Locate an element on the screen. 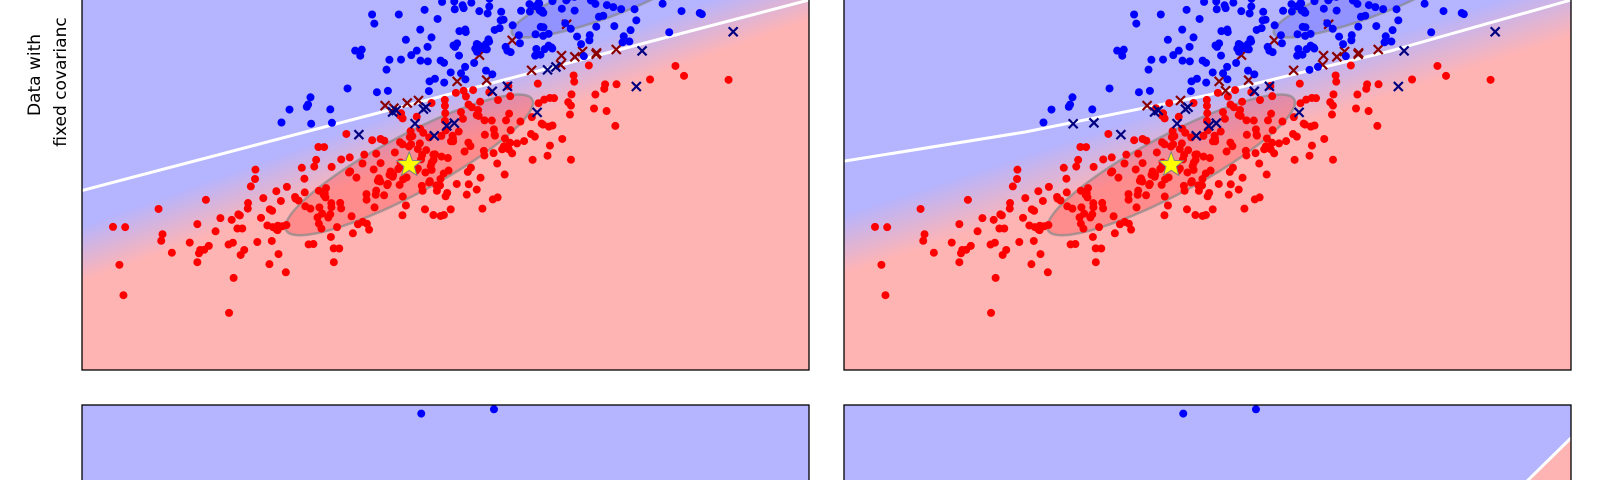  decision-boundary is located at coordinates (1548, 458).